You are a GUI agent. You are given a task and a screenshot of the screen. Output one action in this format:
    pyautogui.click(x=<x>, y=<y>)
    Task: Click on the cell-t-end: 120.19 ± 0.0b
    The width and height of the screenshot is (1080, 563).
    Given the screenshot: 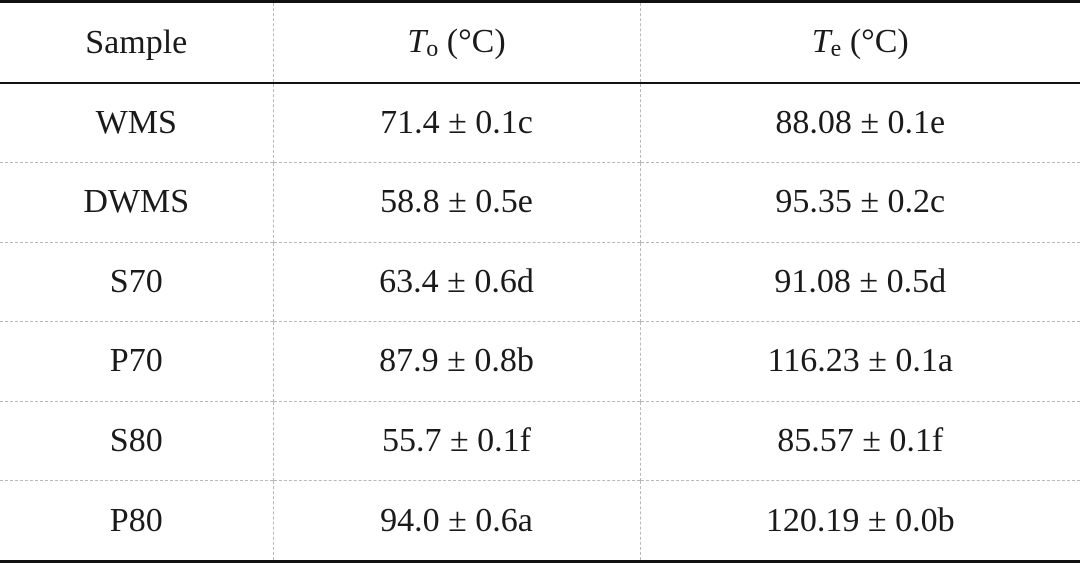 What is the action you would take?
    pyautogui.click(x=859, y=520)
    